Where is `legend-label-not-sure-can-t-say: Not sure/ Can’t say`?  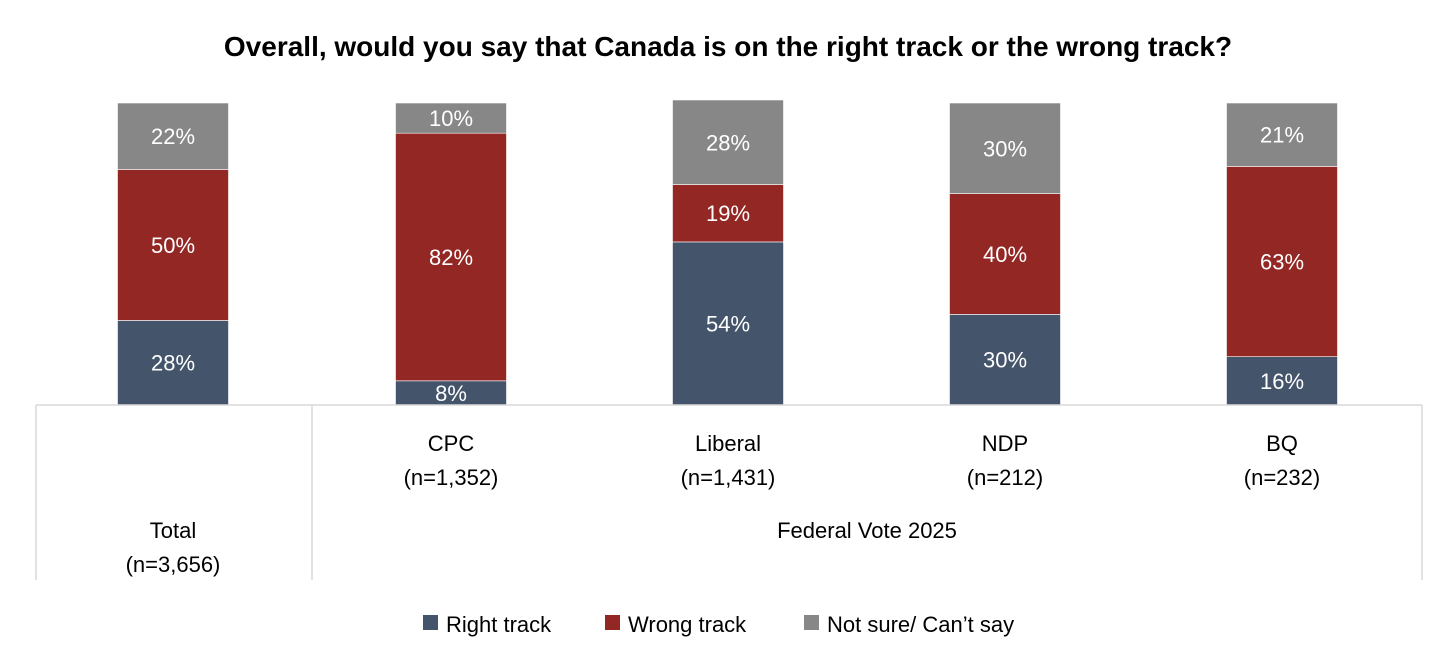
legend-label-not-sure-can-t-say: Not sure/ Can’t say is located at coordinates (920, 624).